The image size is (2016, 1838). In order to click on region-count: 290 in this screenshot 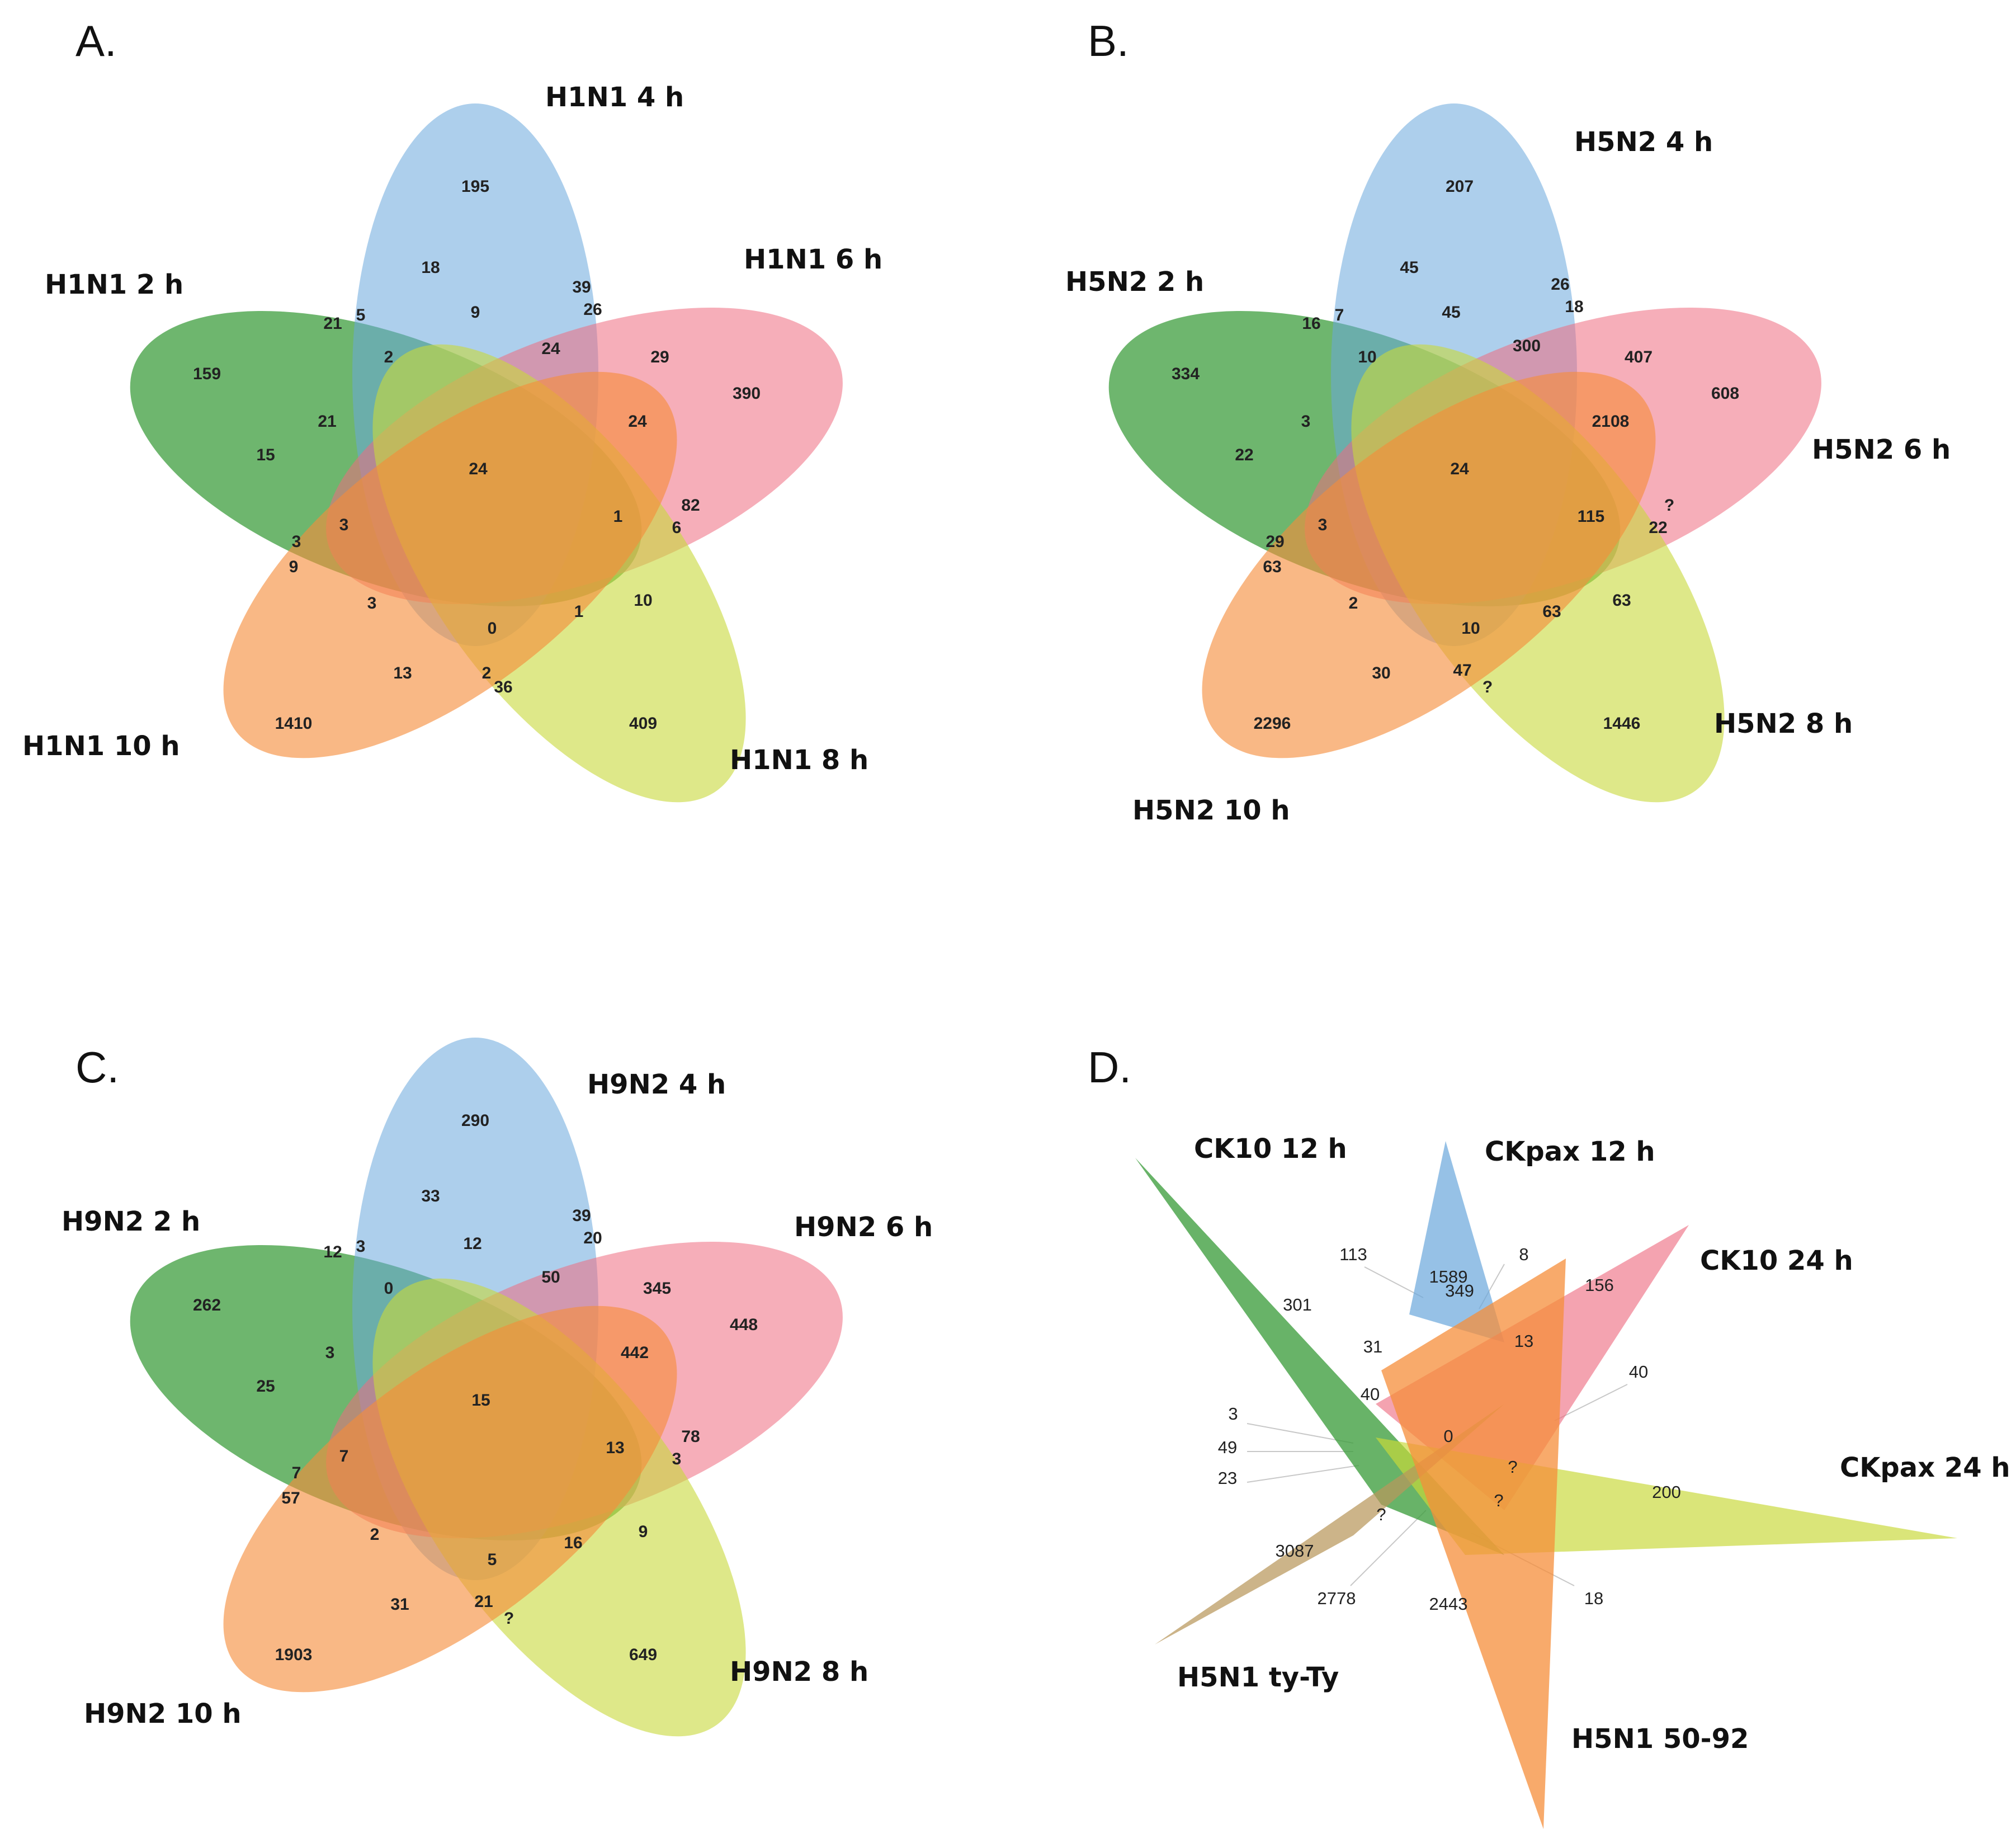, I will do `click(475, 1120)`.